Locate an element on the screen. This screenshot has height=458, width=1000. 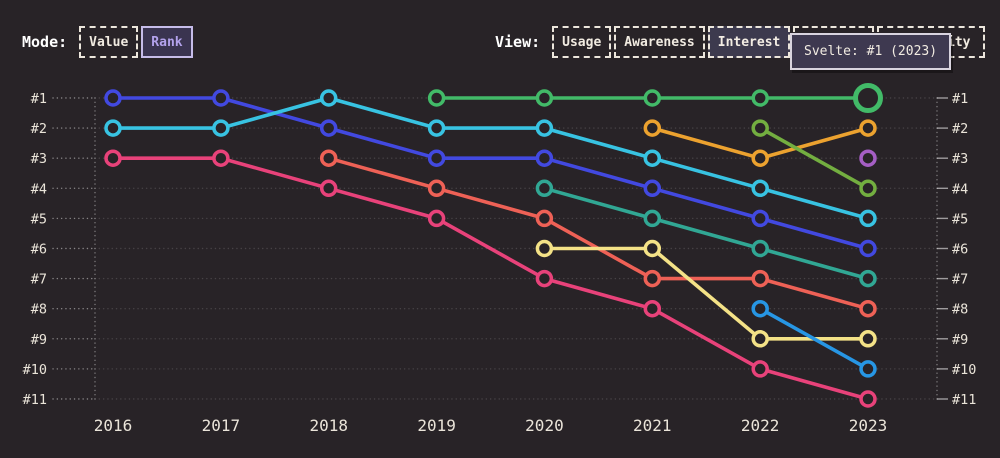
data-point-series-cyan-2016 is located at coordinates (113, 128).